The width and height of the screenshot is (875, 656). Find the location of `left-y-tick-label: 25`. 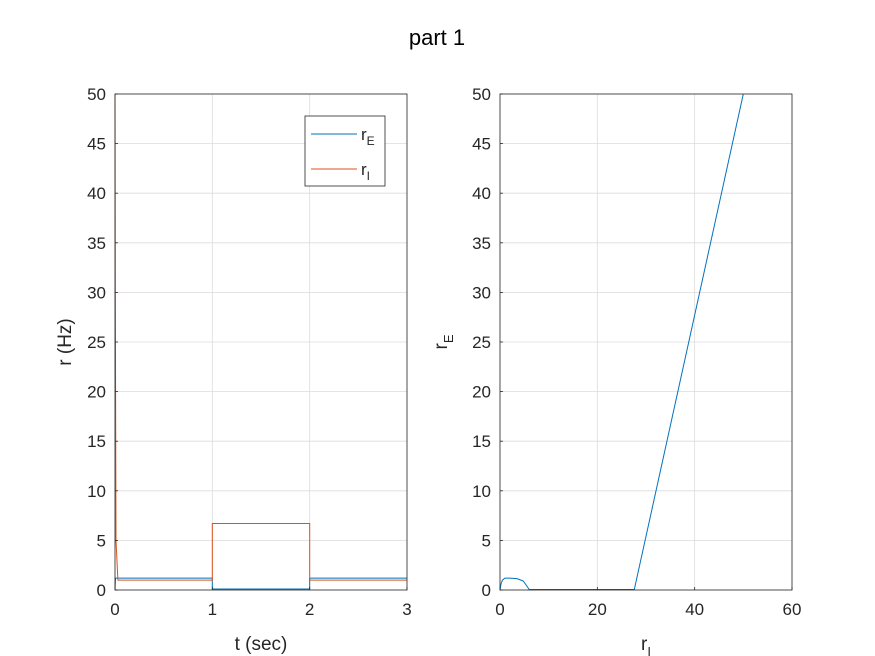

left-y-tick-label: 25 is located at coordinates (96, 342).